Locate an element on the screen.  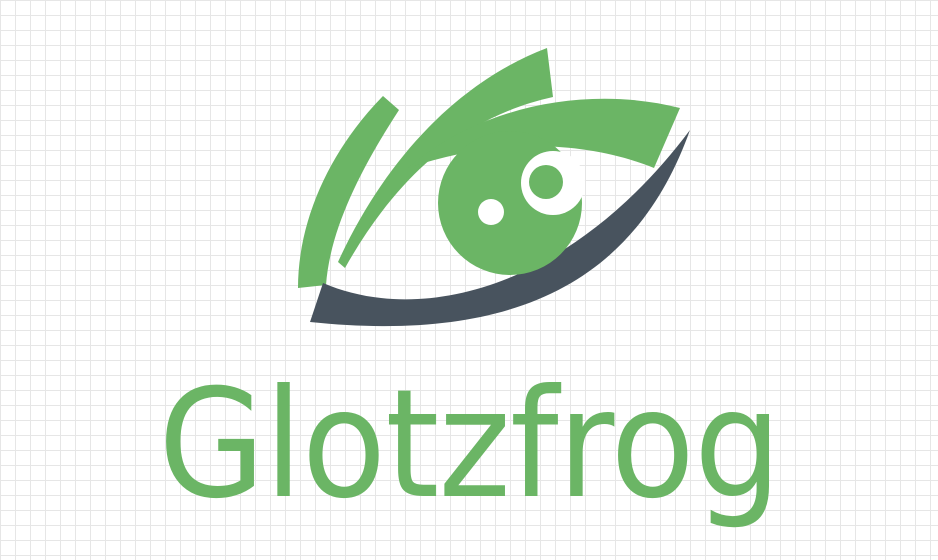
eye-outer-arc is located at coordinates (348, 192).